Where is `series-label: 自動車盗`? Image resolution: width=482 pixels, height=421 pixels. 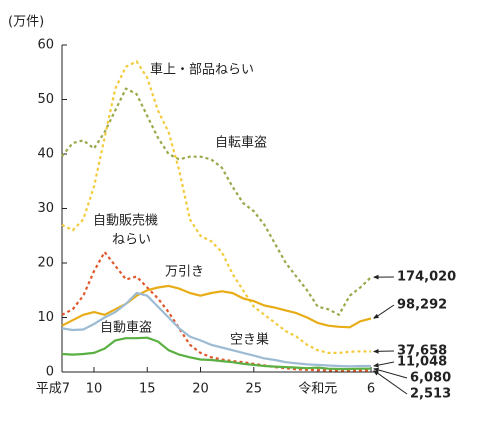
series-label: 自動車盗 is located at coordinates (126, 328).